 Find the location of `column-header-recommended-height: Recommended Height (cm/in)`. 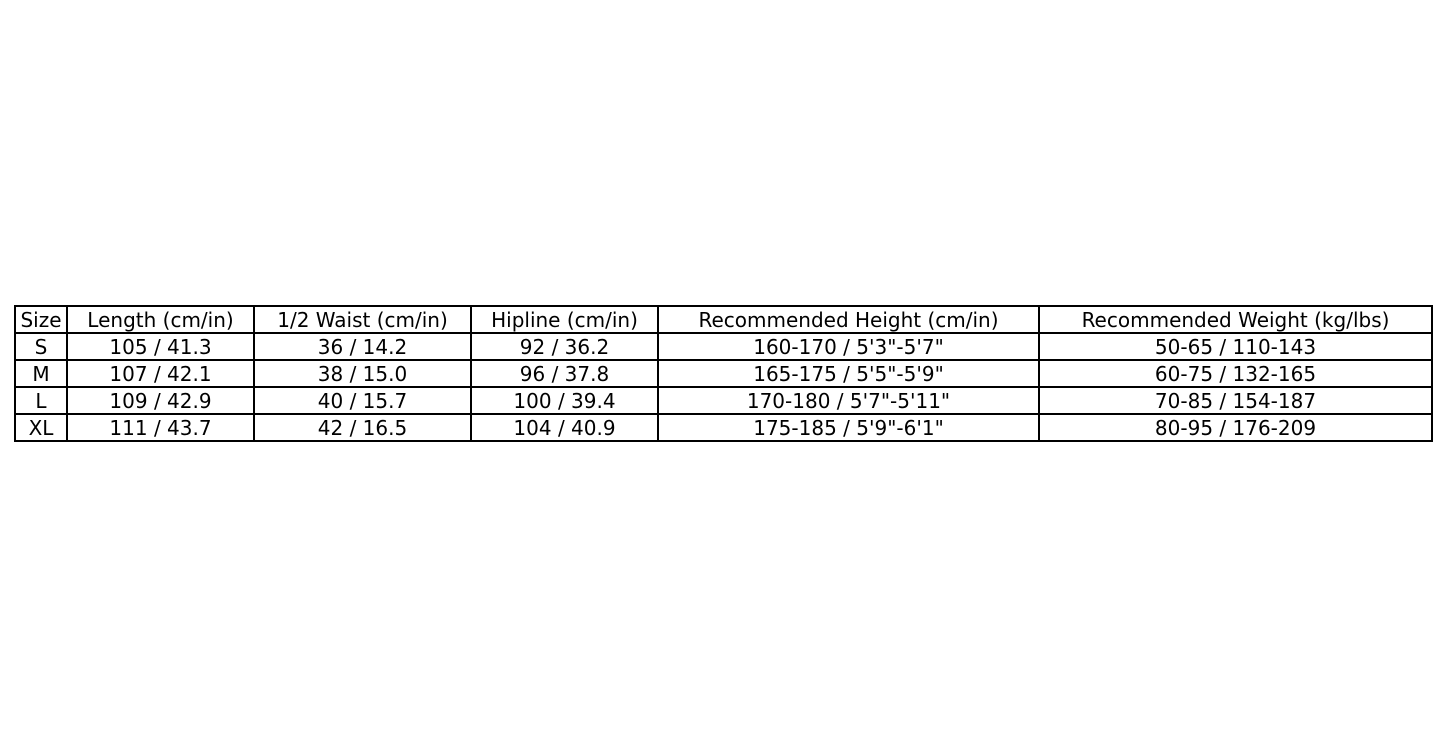

column-header-recommended-height: Recommended Height (cm/in) is located at coordinates (848, 319).